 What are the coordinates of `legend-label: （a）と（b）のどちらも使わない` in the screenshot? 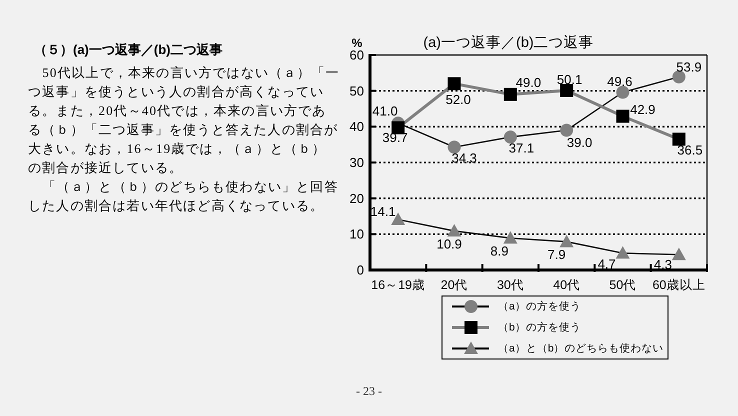 It's located at (581, 348).